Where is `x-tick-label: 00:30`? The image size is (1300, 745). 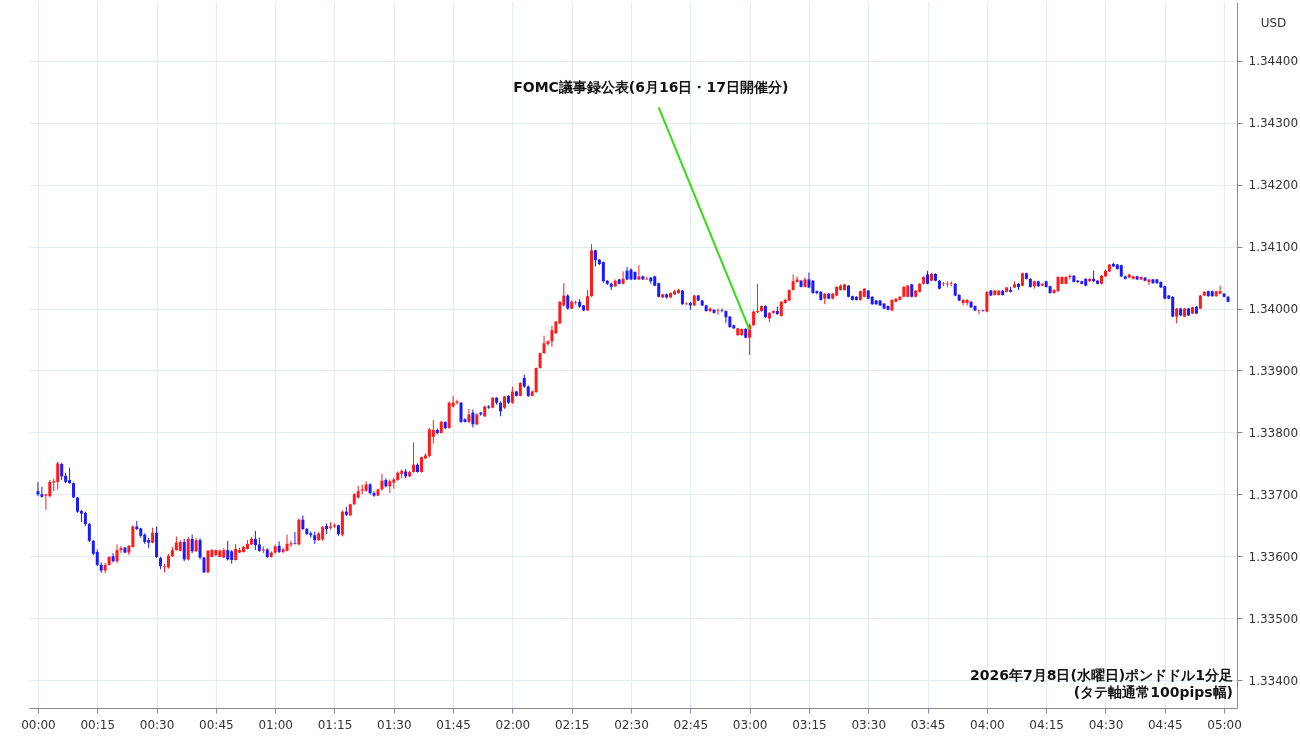
x-tick-label: 00:30 is located at coordinates (157, 724).